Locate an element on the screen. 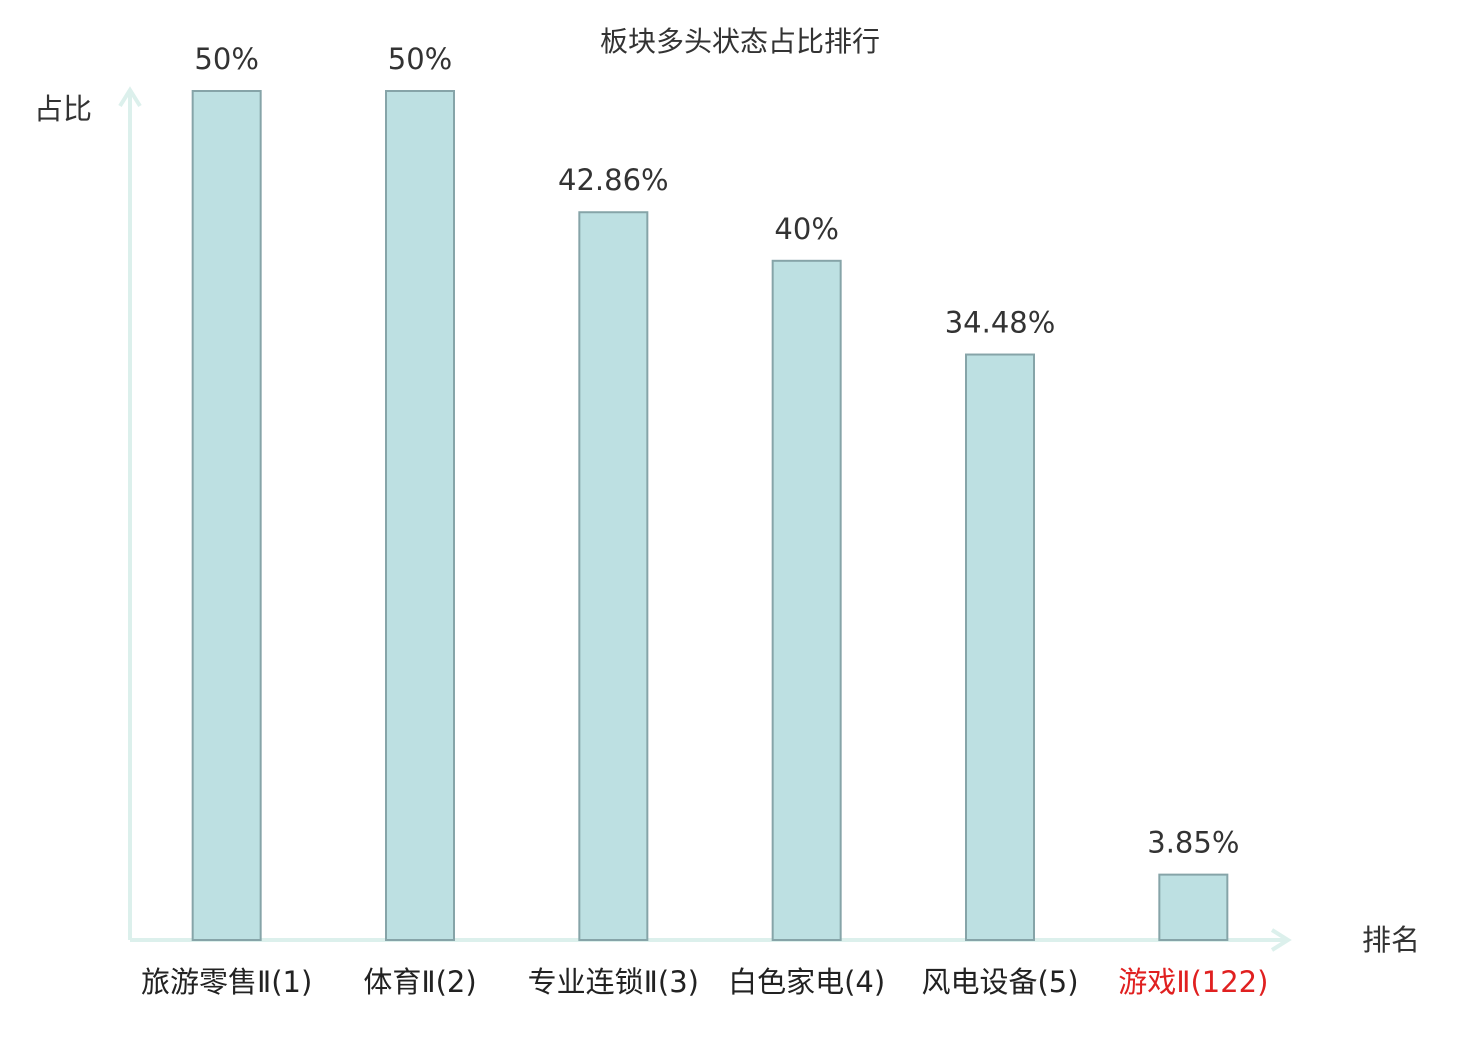  x-axis-arrow is located at coordinates (1281, 940).